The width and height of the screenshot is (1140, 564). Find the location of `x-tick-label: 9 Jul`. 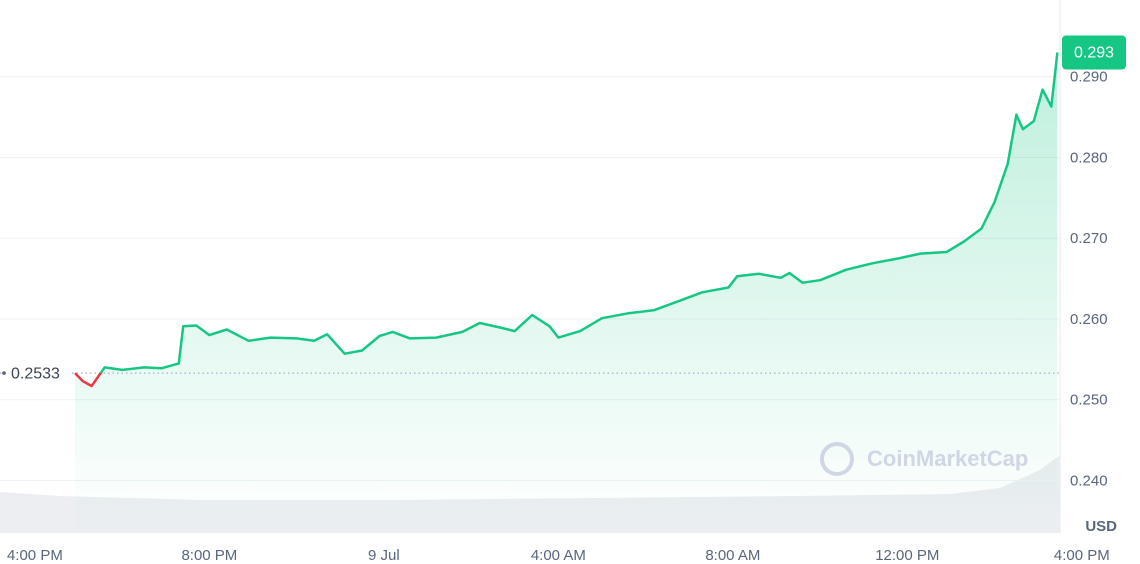

x-tick-label: 9 Jul is located at coordinates (384, 555).